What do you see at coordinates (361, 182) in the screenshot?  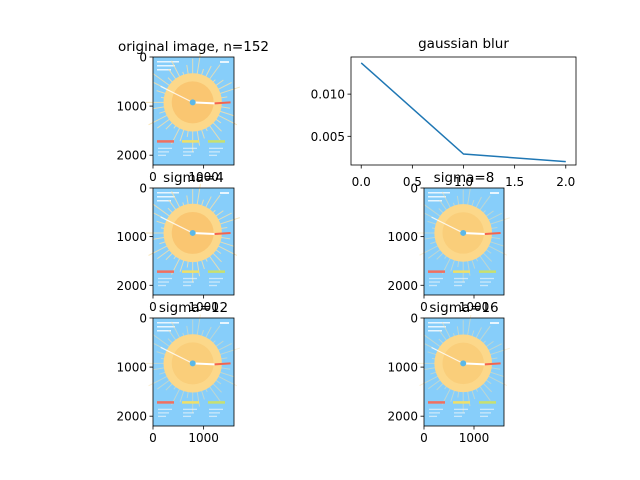 I see `x-tick-label: 0.0` at bounding box center [361, 182].